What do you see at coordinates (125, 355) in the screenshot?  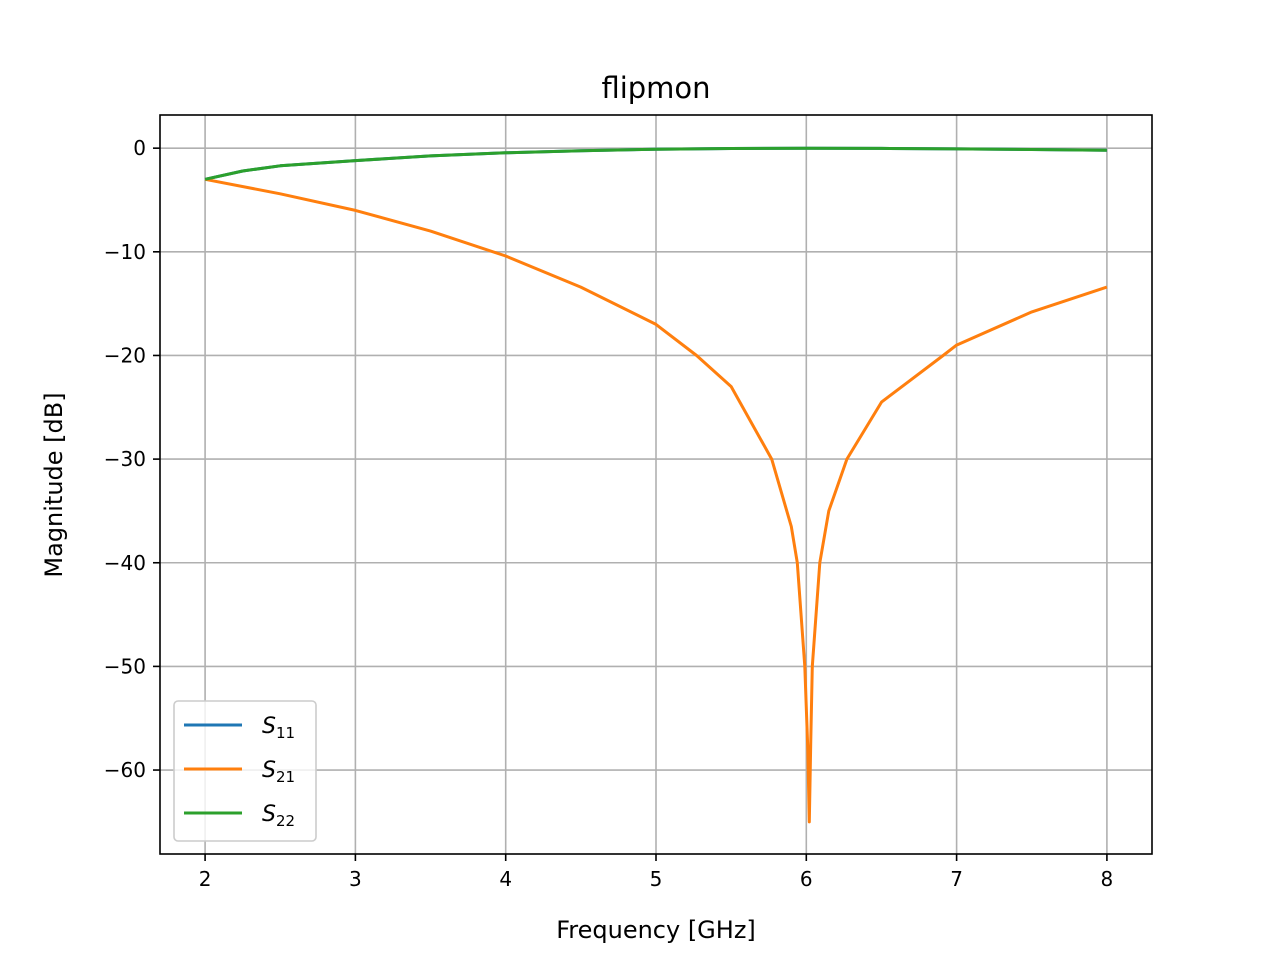 I see `y-tick-label: −20` at bounding box center [125, 355].